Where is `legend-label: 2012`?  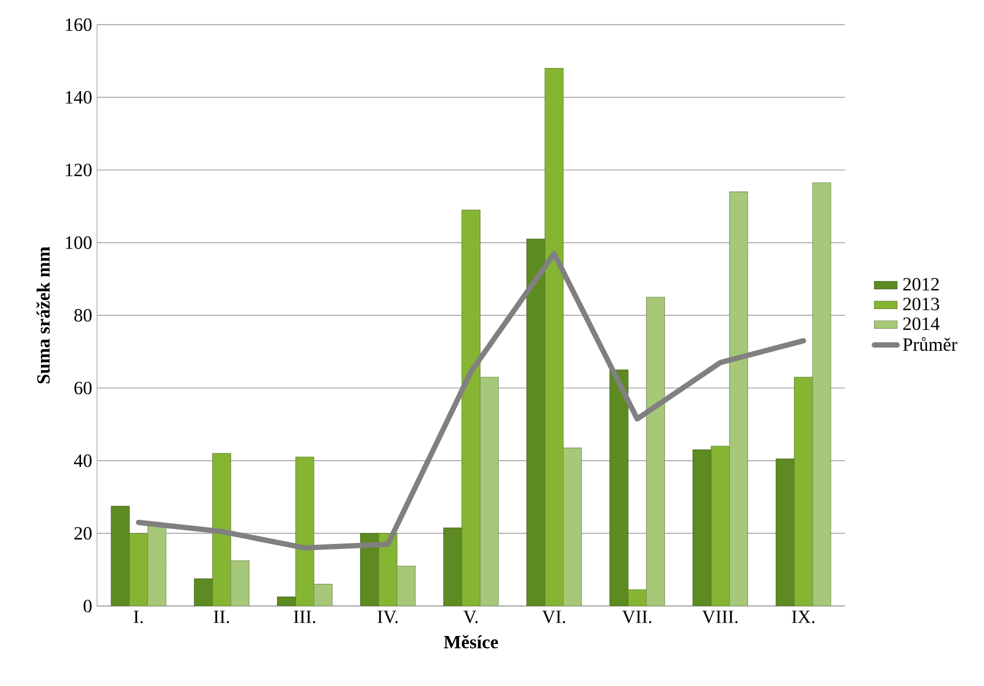 legend-label: 2012 is located at coordinates (921, 284).